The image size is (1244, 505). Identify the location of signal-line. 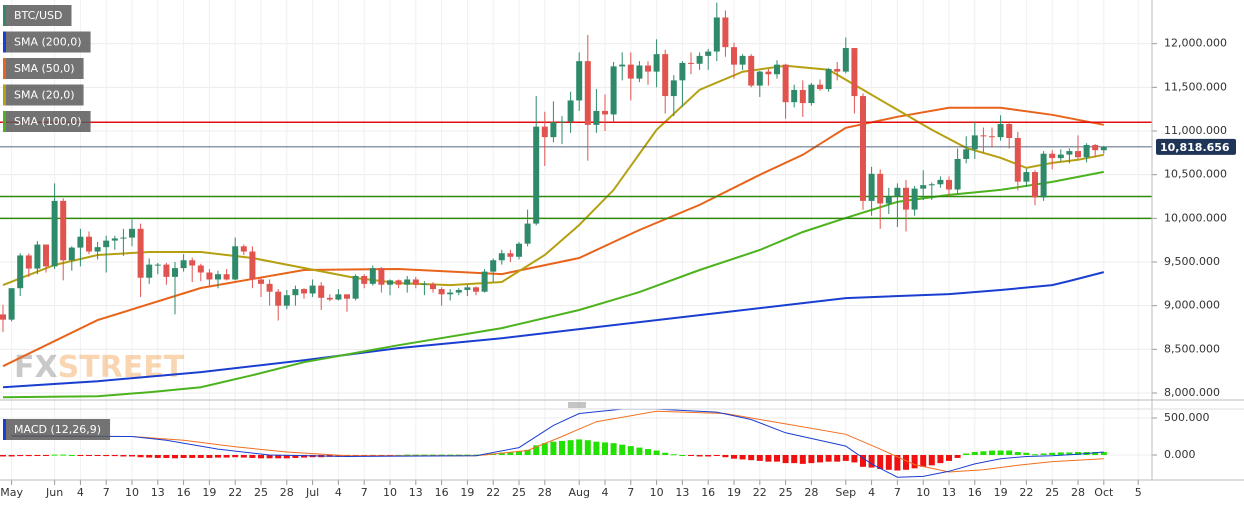
(557, 441).